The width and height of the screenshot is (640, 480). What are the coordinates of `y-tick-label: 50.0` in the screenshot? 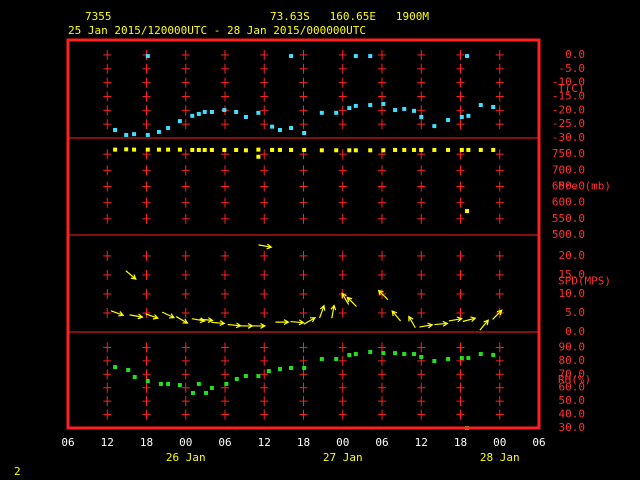 It's located at (572, 400).